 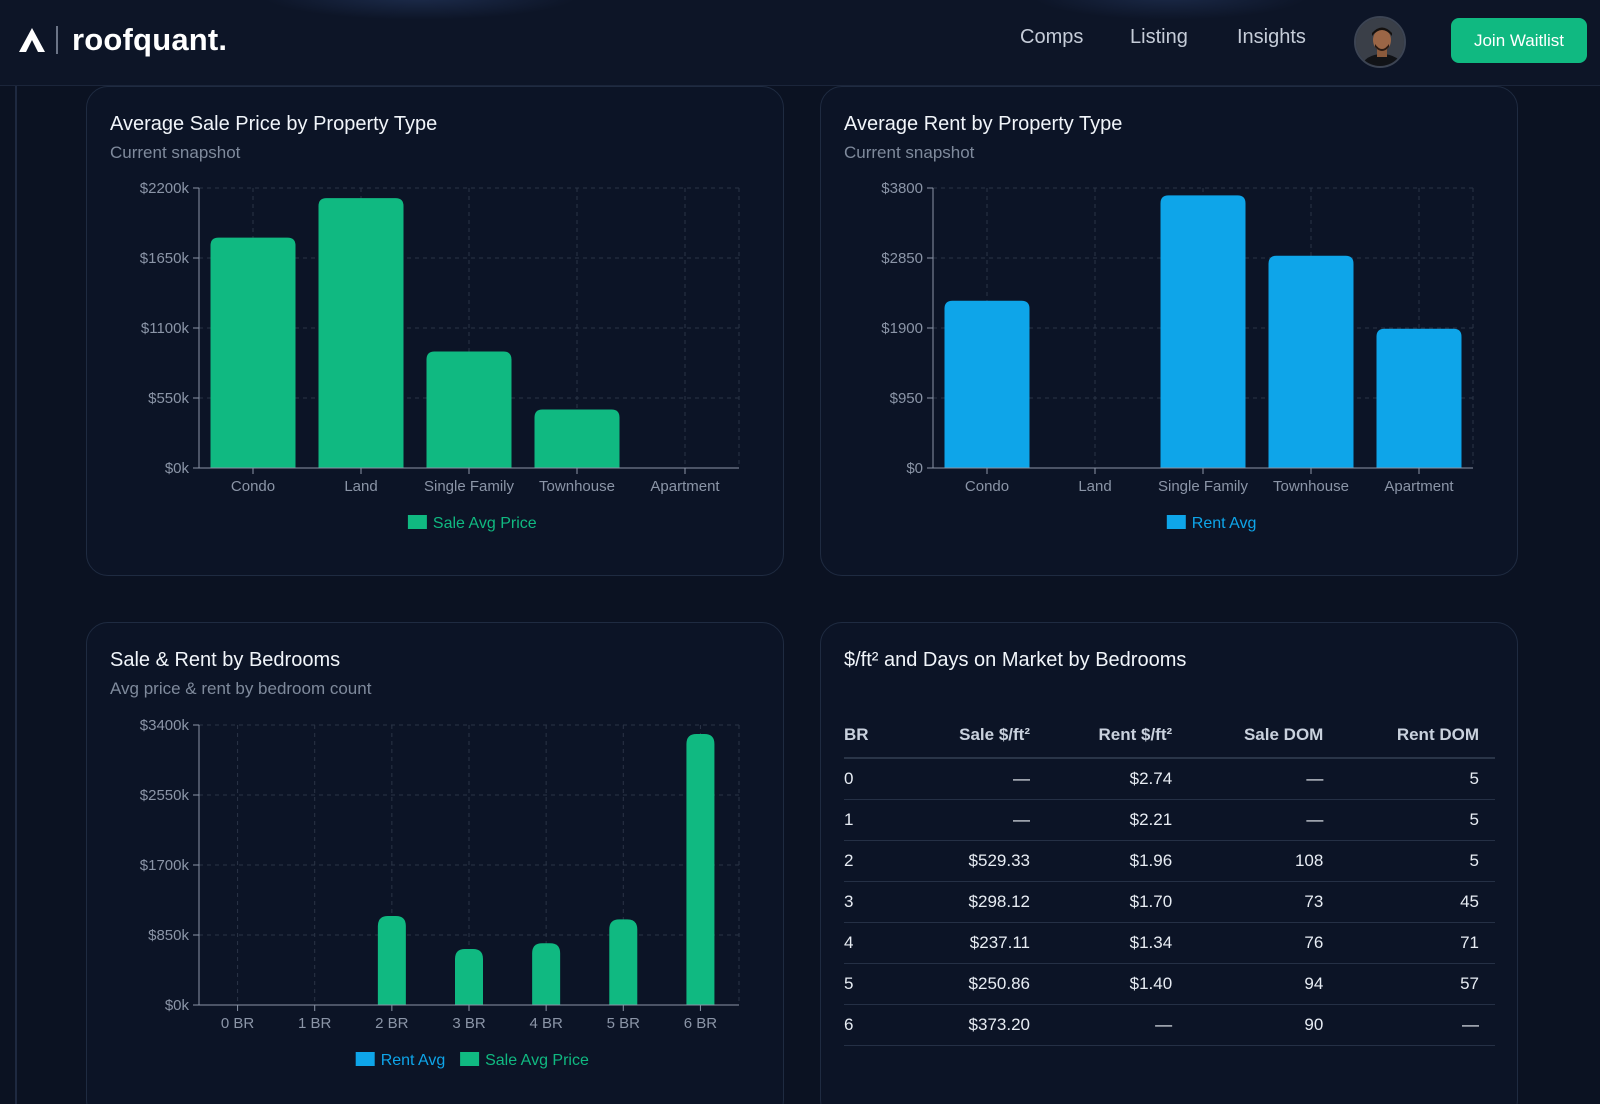 I want to click on bar-3-br, so click(x=469, y=977).